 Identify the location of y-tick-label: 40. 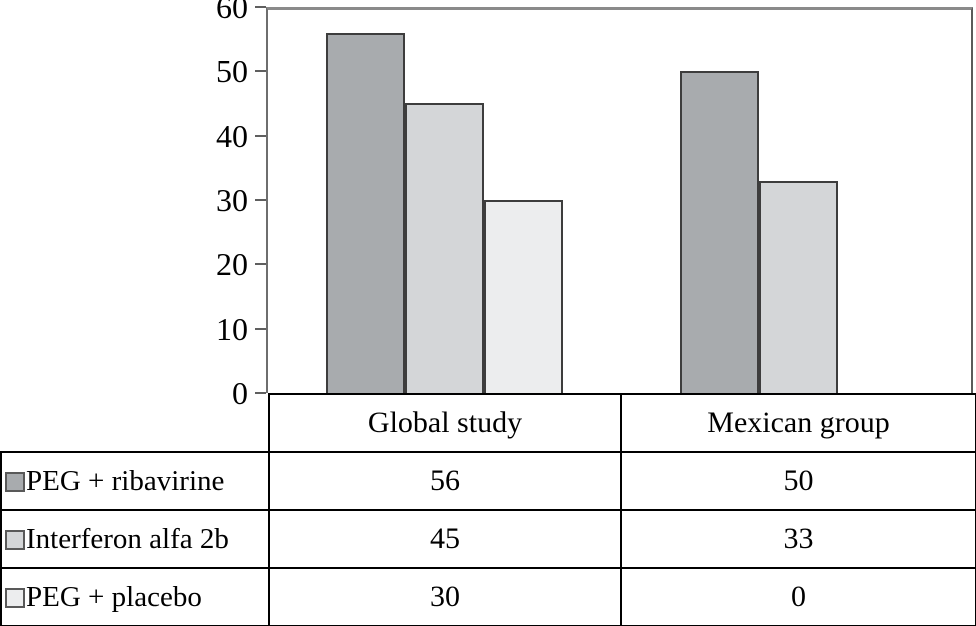
(232, 135).